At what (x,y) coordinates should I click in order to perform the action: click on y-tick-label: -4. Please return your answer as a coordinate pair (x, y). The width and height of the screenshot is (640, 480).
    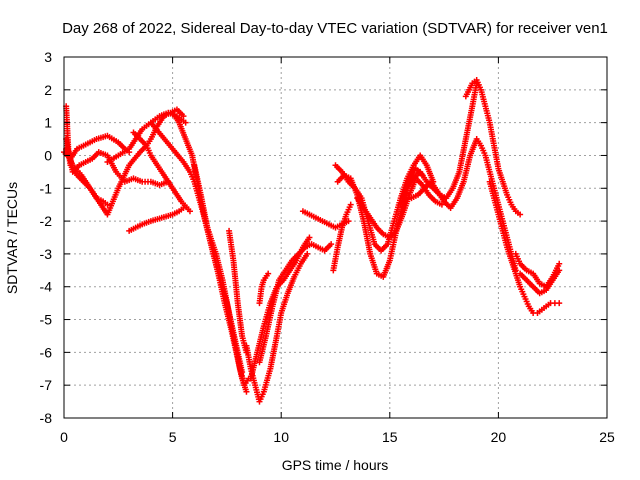
    Looking at the image, I should click on (46, 287).